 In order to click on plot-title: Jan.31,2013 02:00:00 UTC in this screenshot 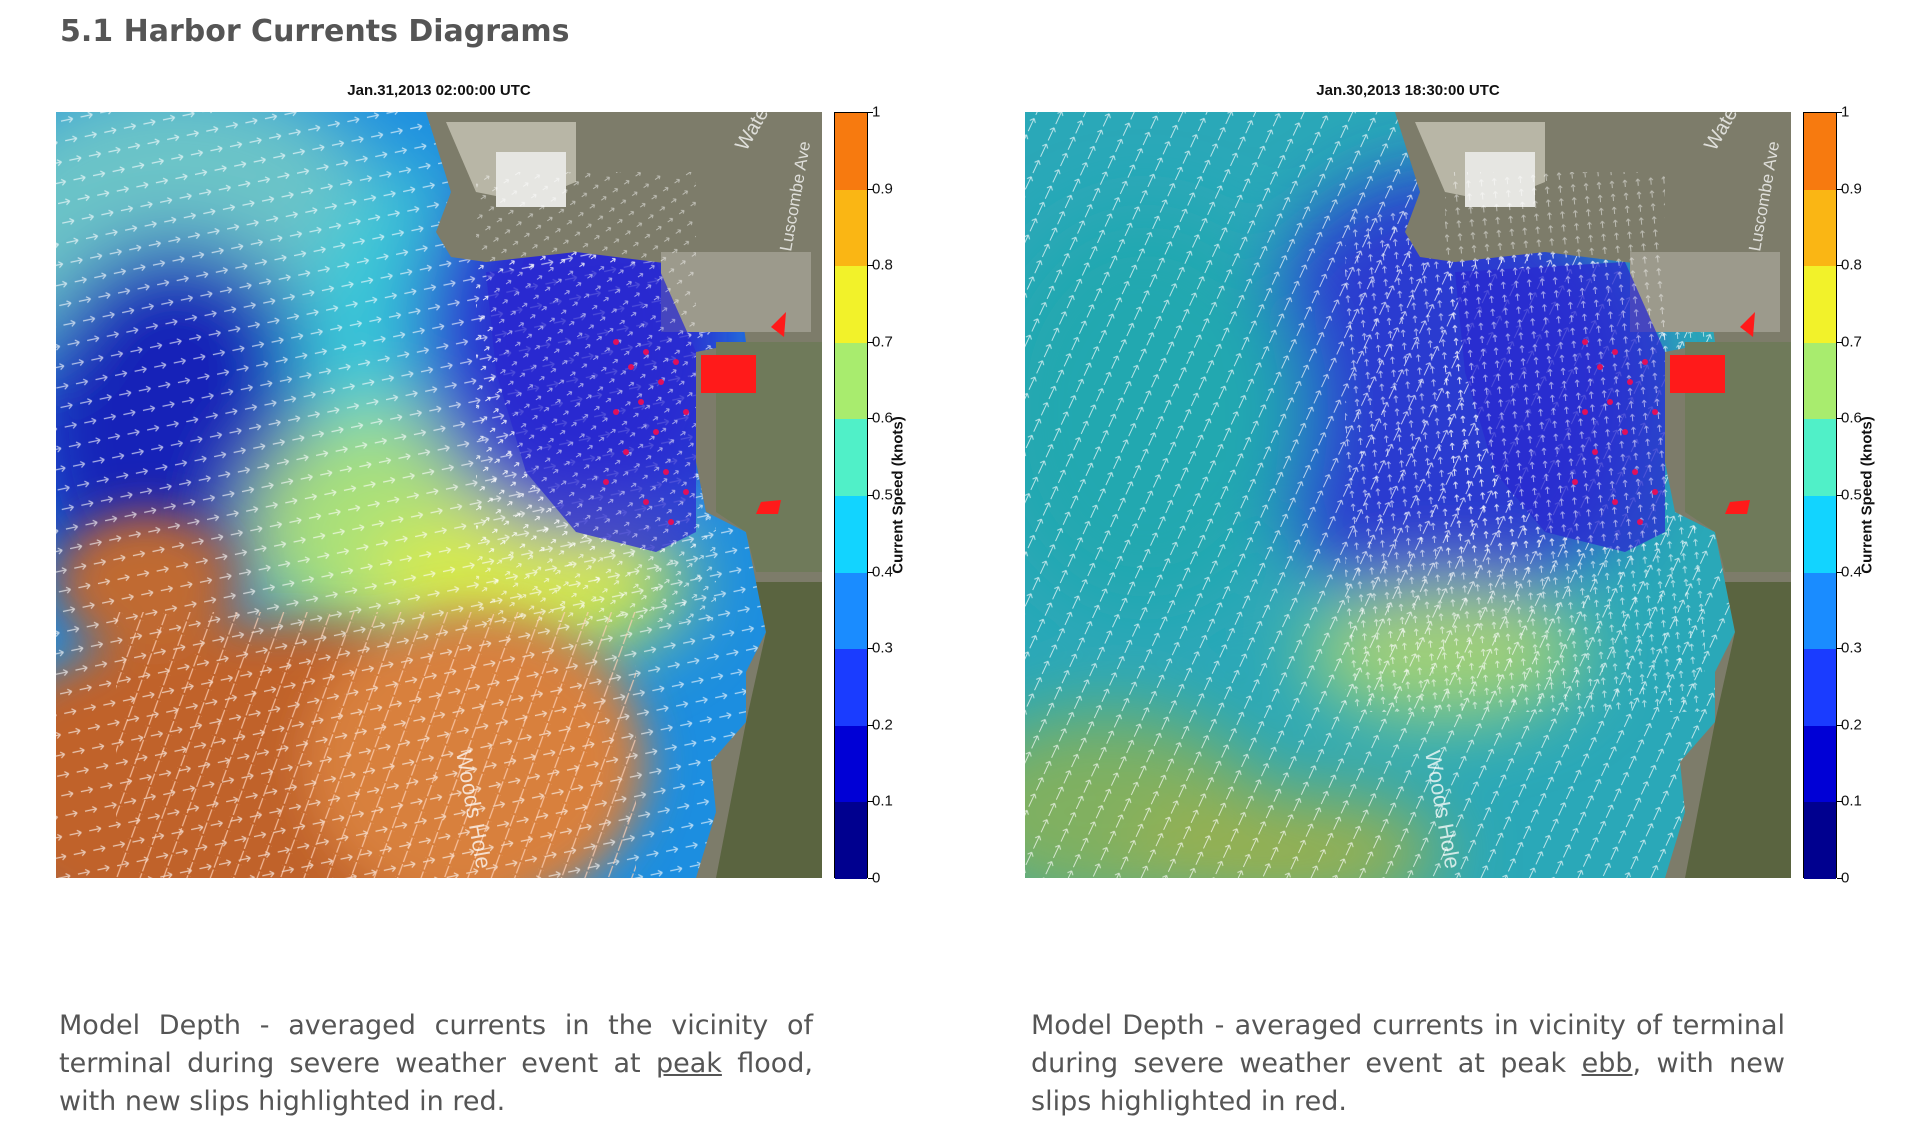, I will do `click(439, 90)`.